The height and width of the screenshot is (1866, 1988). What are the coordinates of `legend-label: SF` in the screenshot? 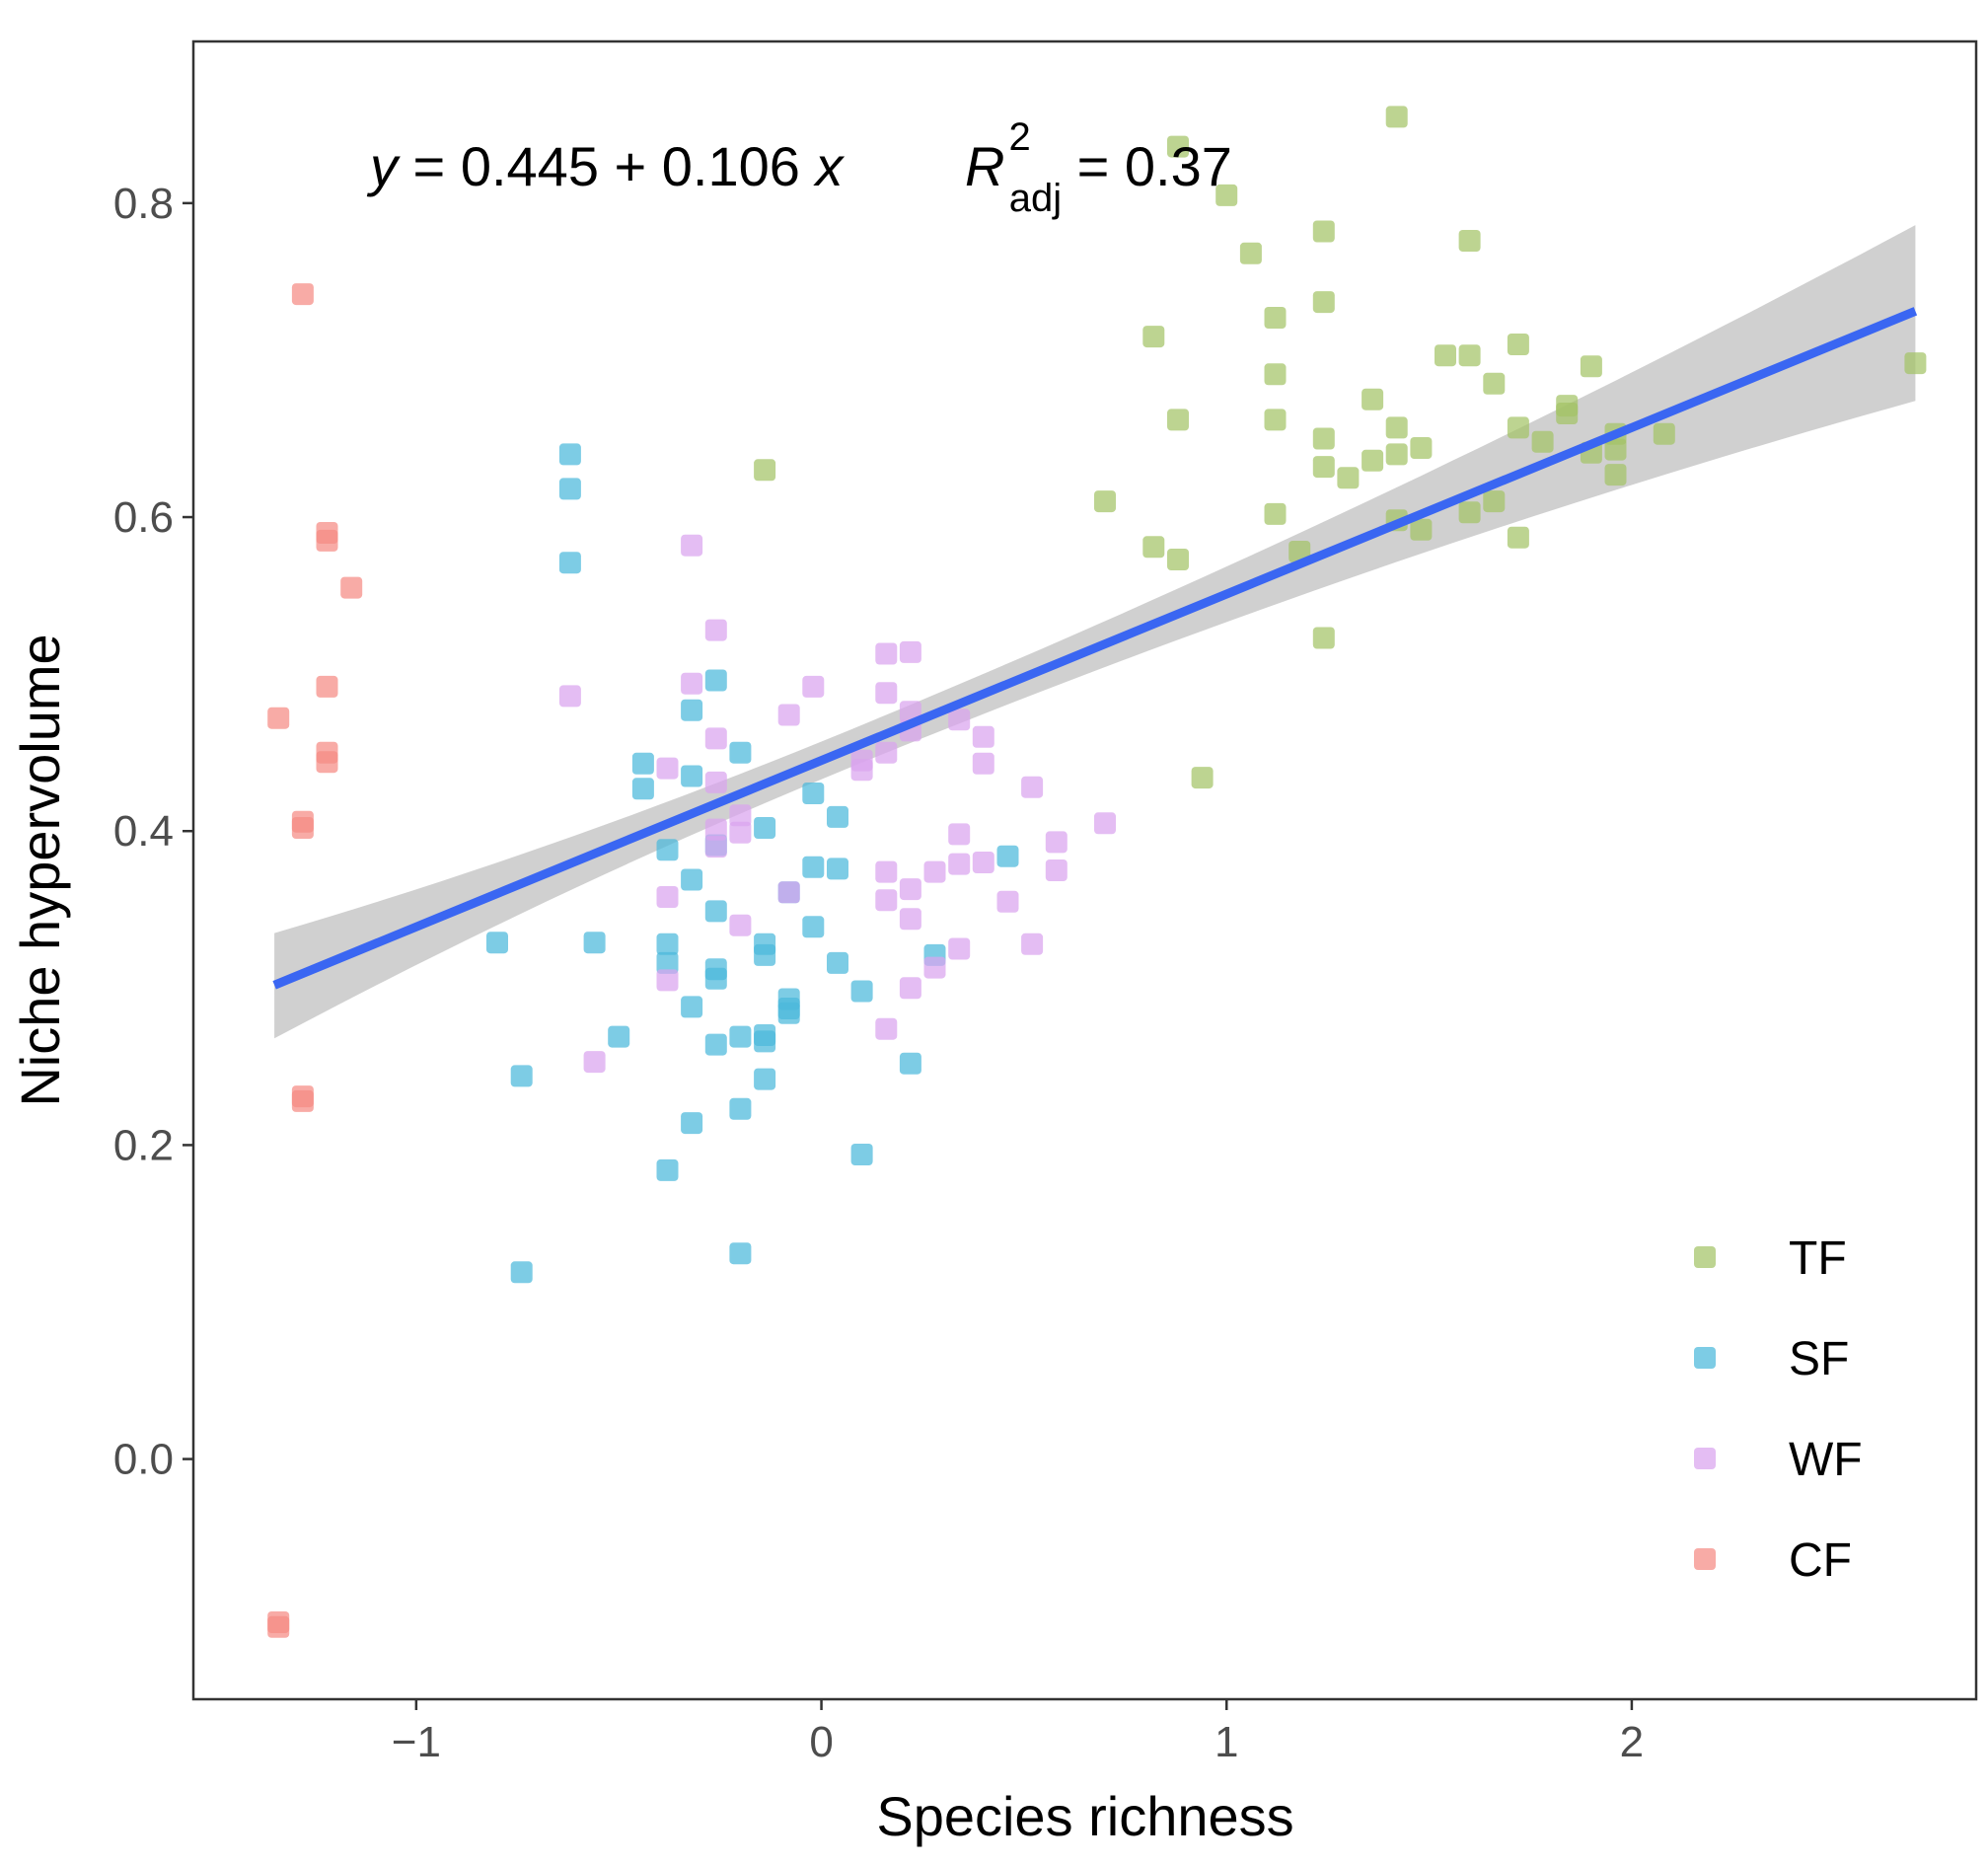 It's located at (1819, 1359).